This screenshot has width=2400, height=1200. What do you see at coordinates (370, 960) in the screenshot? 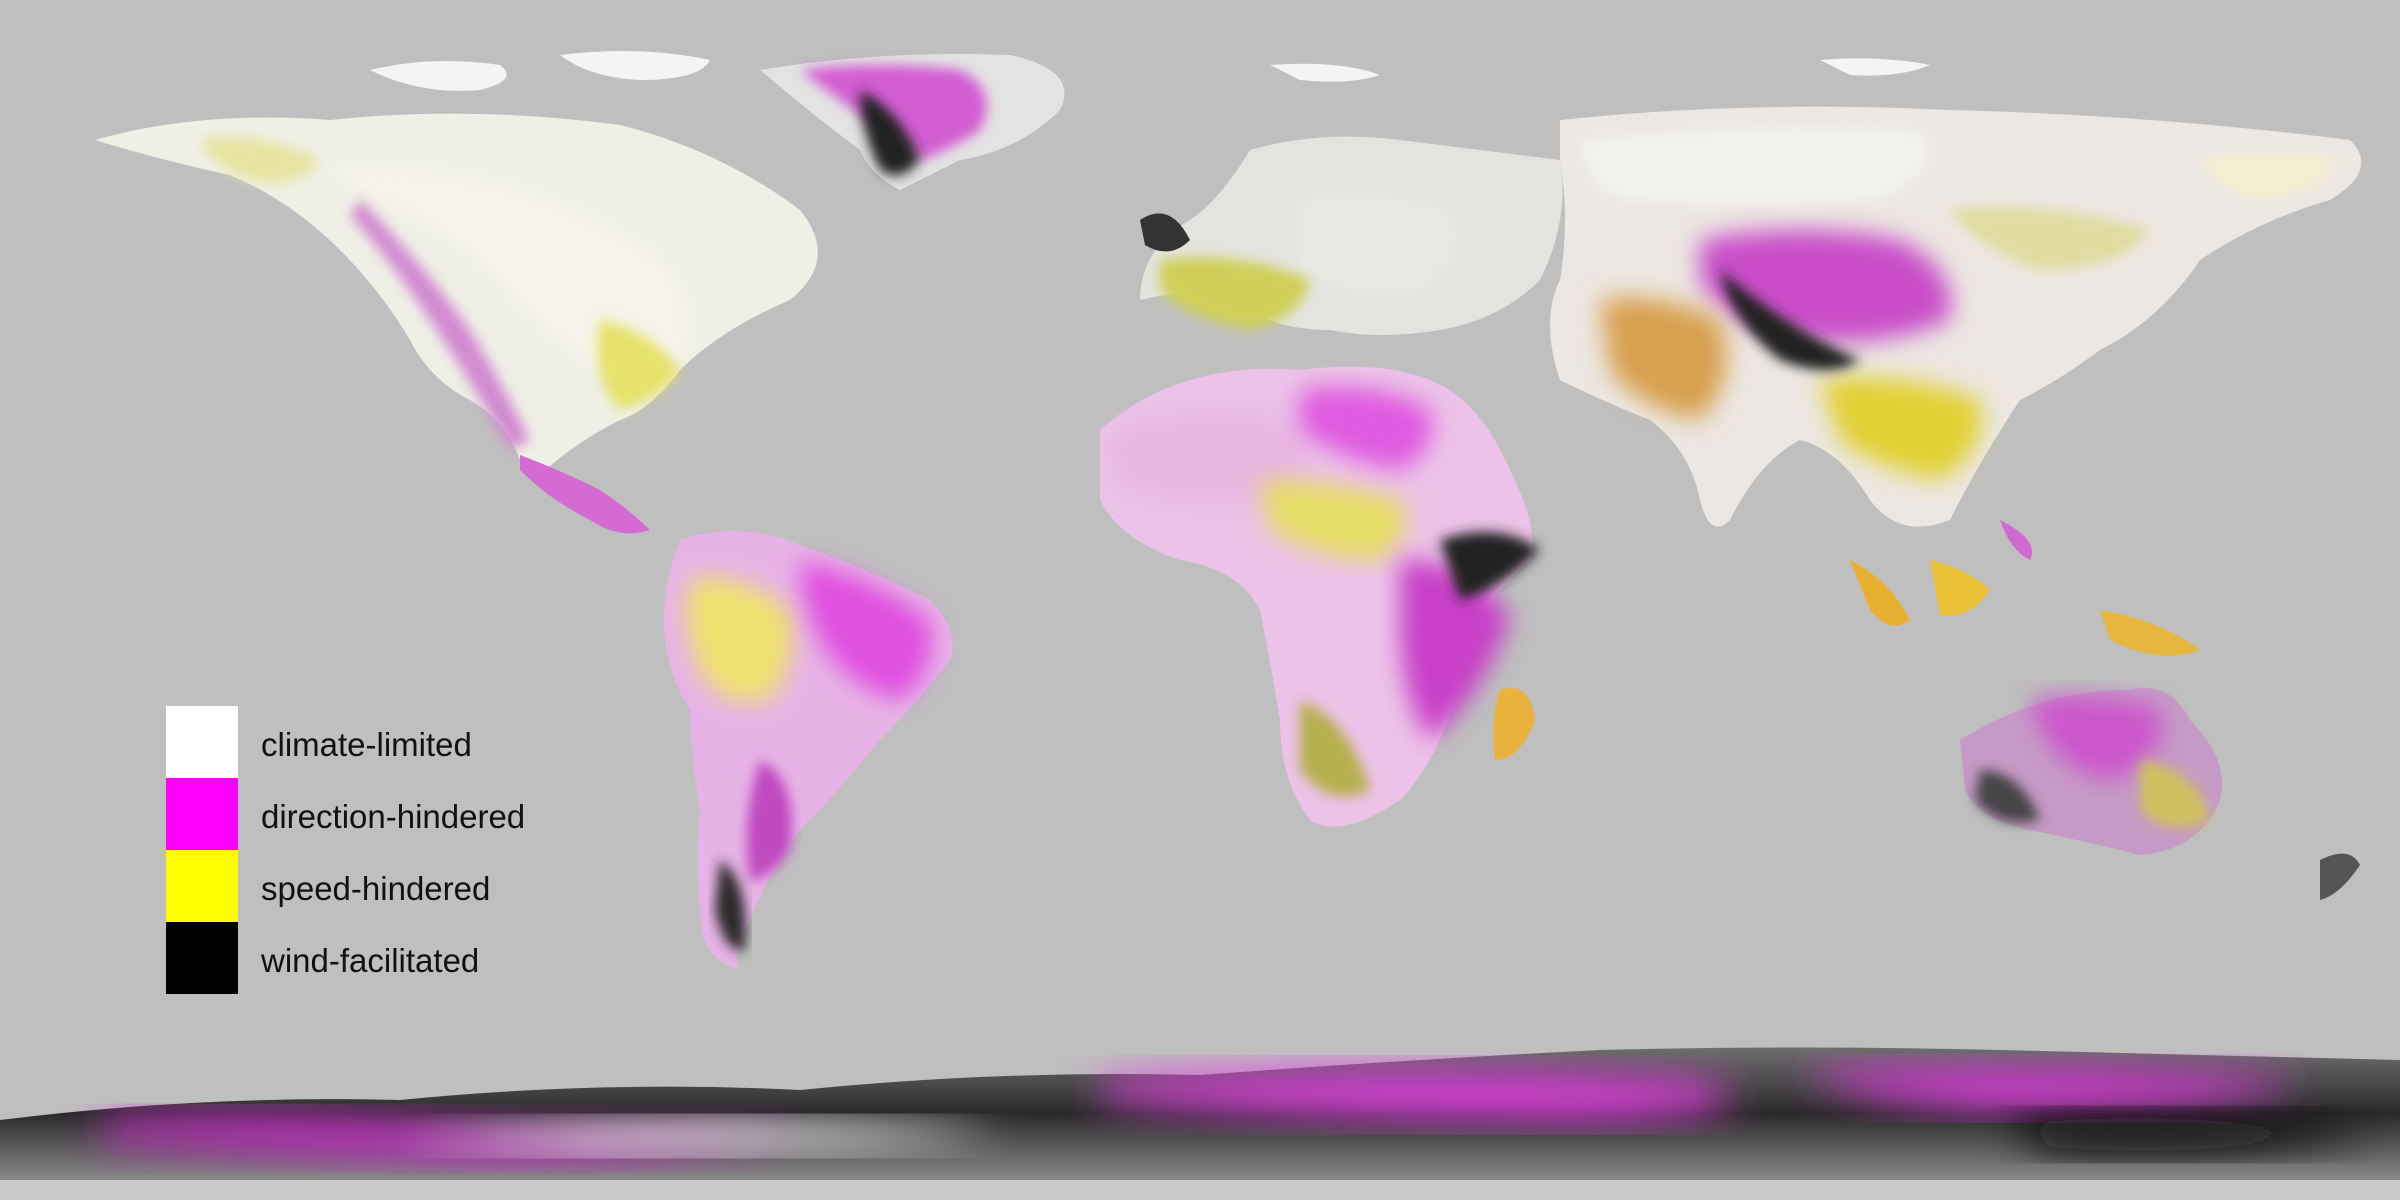
I see `legend-label: wind-facilitated` at bounding box center [370, 960].